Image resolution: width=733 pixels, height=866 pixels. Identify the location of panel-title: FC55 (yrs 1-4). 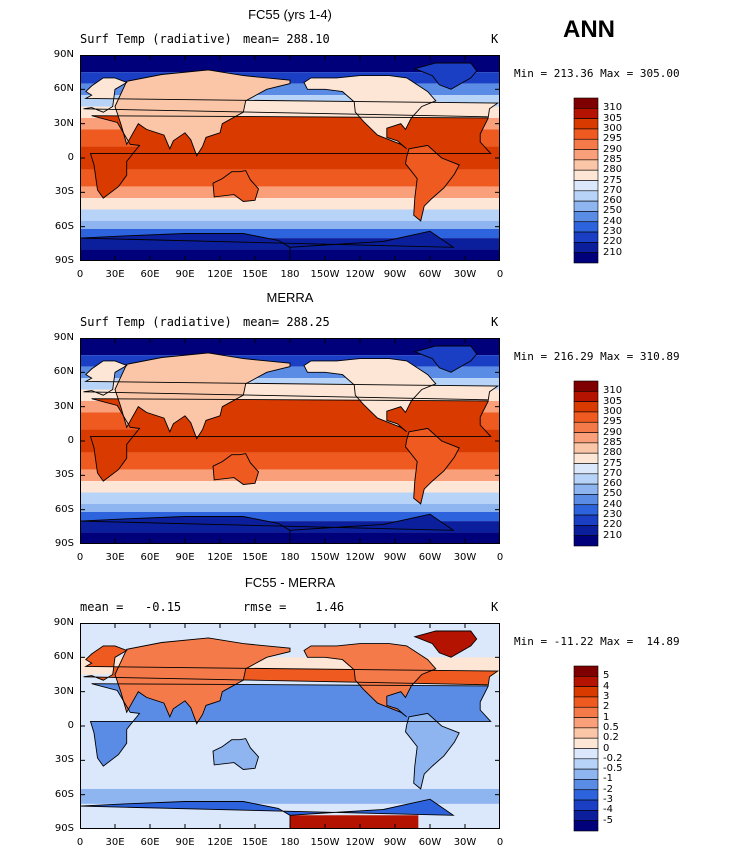
(290, 14).